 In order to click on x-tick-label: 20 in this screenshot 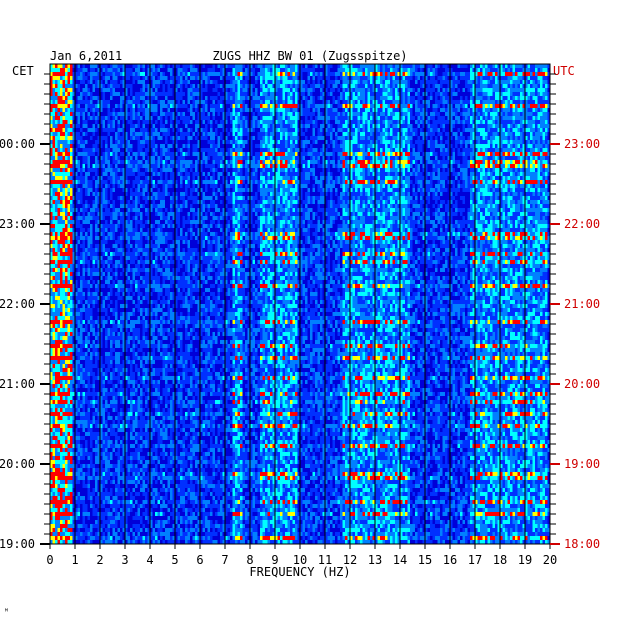, I will do `click(550, 560)`.